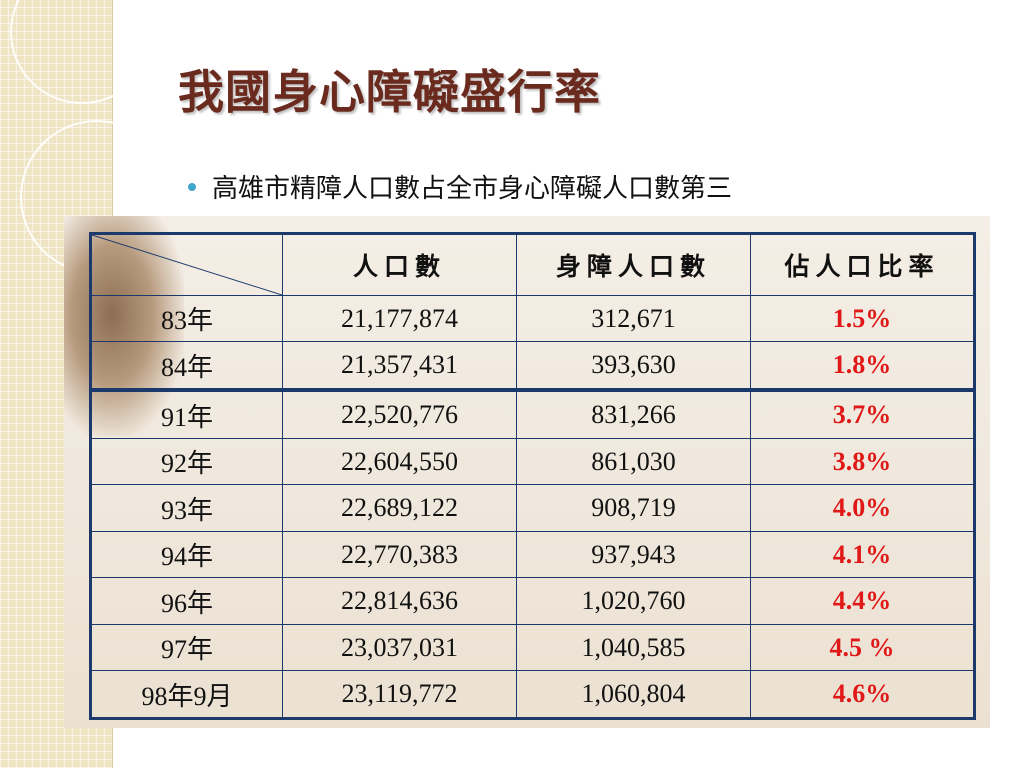  I want to click on population-cell: 21,357,431, so click(399, 367).